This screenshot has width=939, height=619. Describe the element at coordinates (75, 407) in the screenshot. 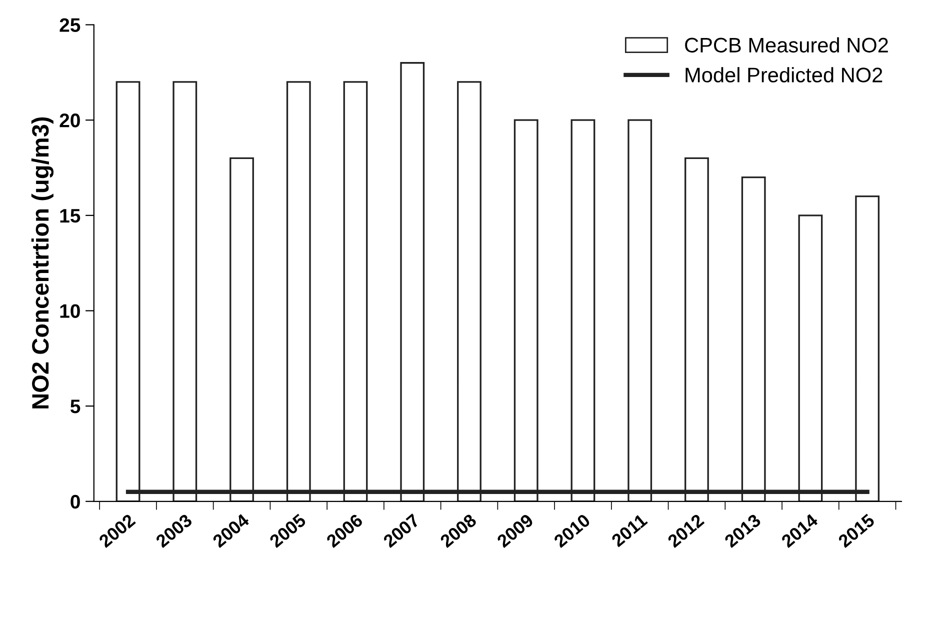

I see `y-tick-label: 5` at that location.